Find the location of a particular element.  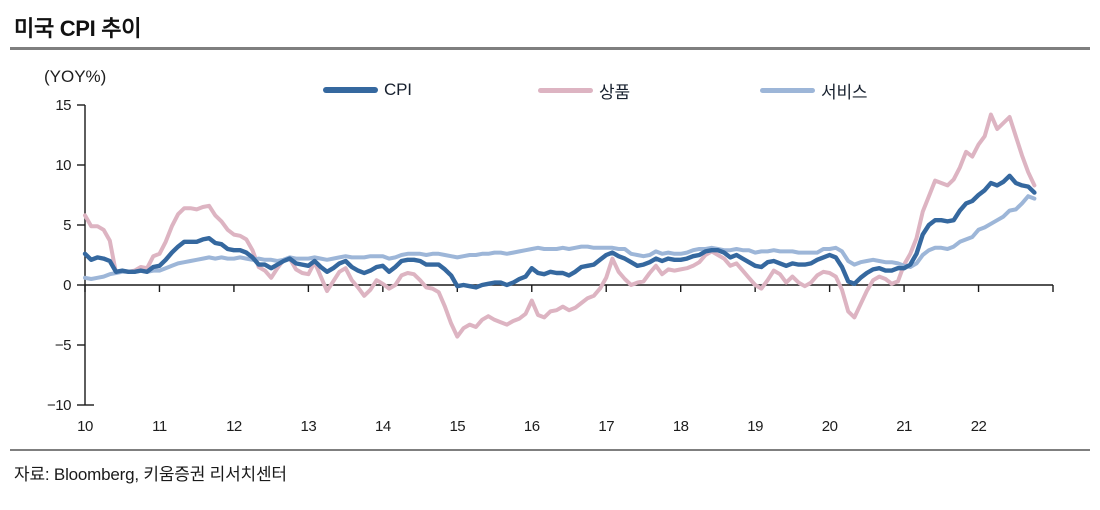

svg-text: 20 is located at coordinates (830, 426).